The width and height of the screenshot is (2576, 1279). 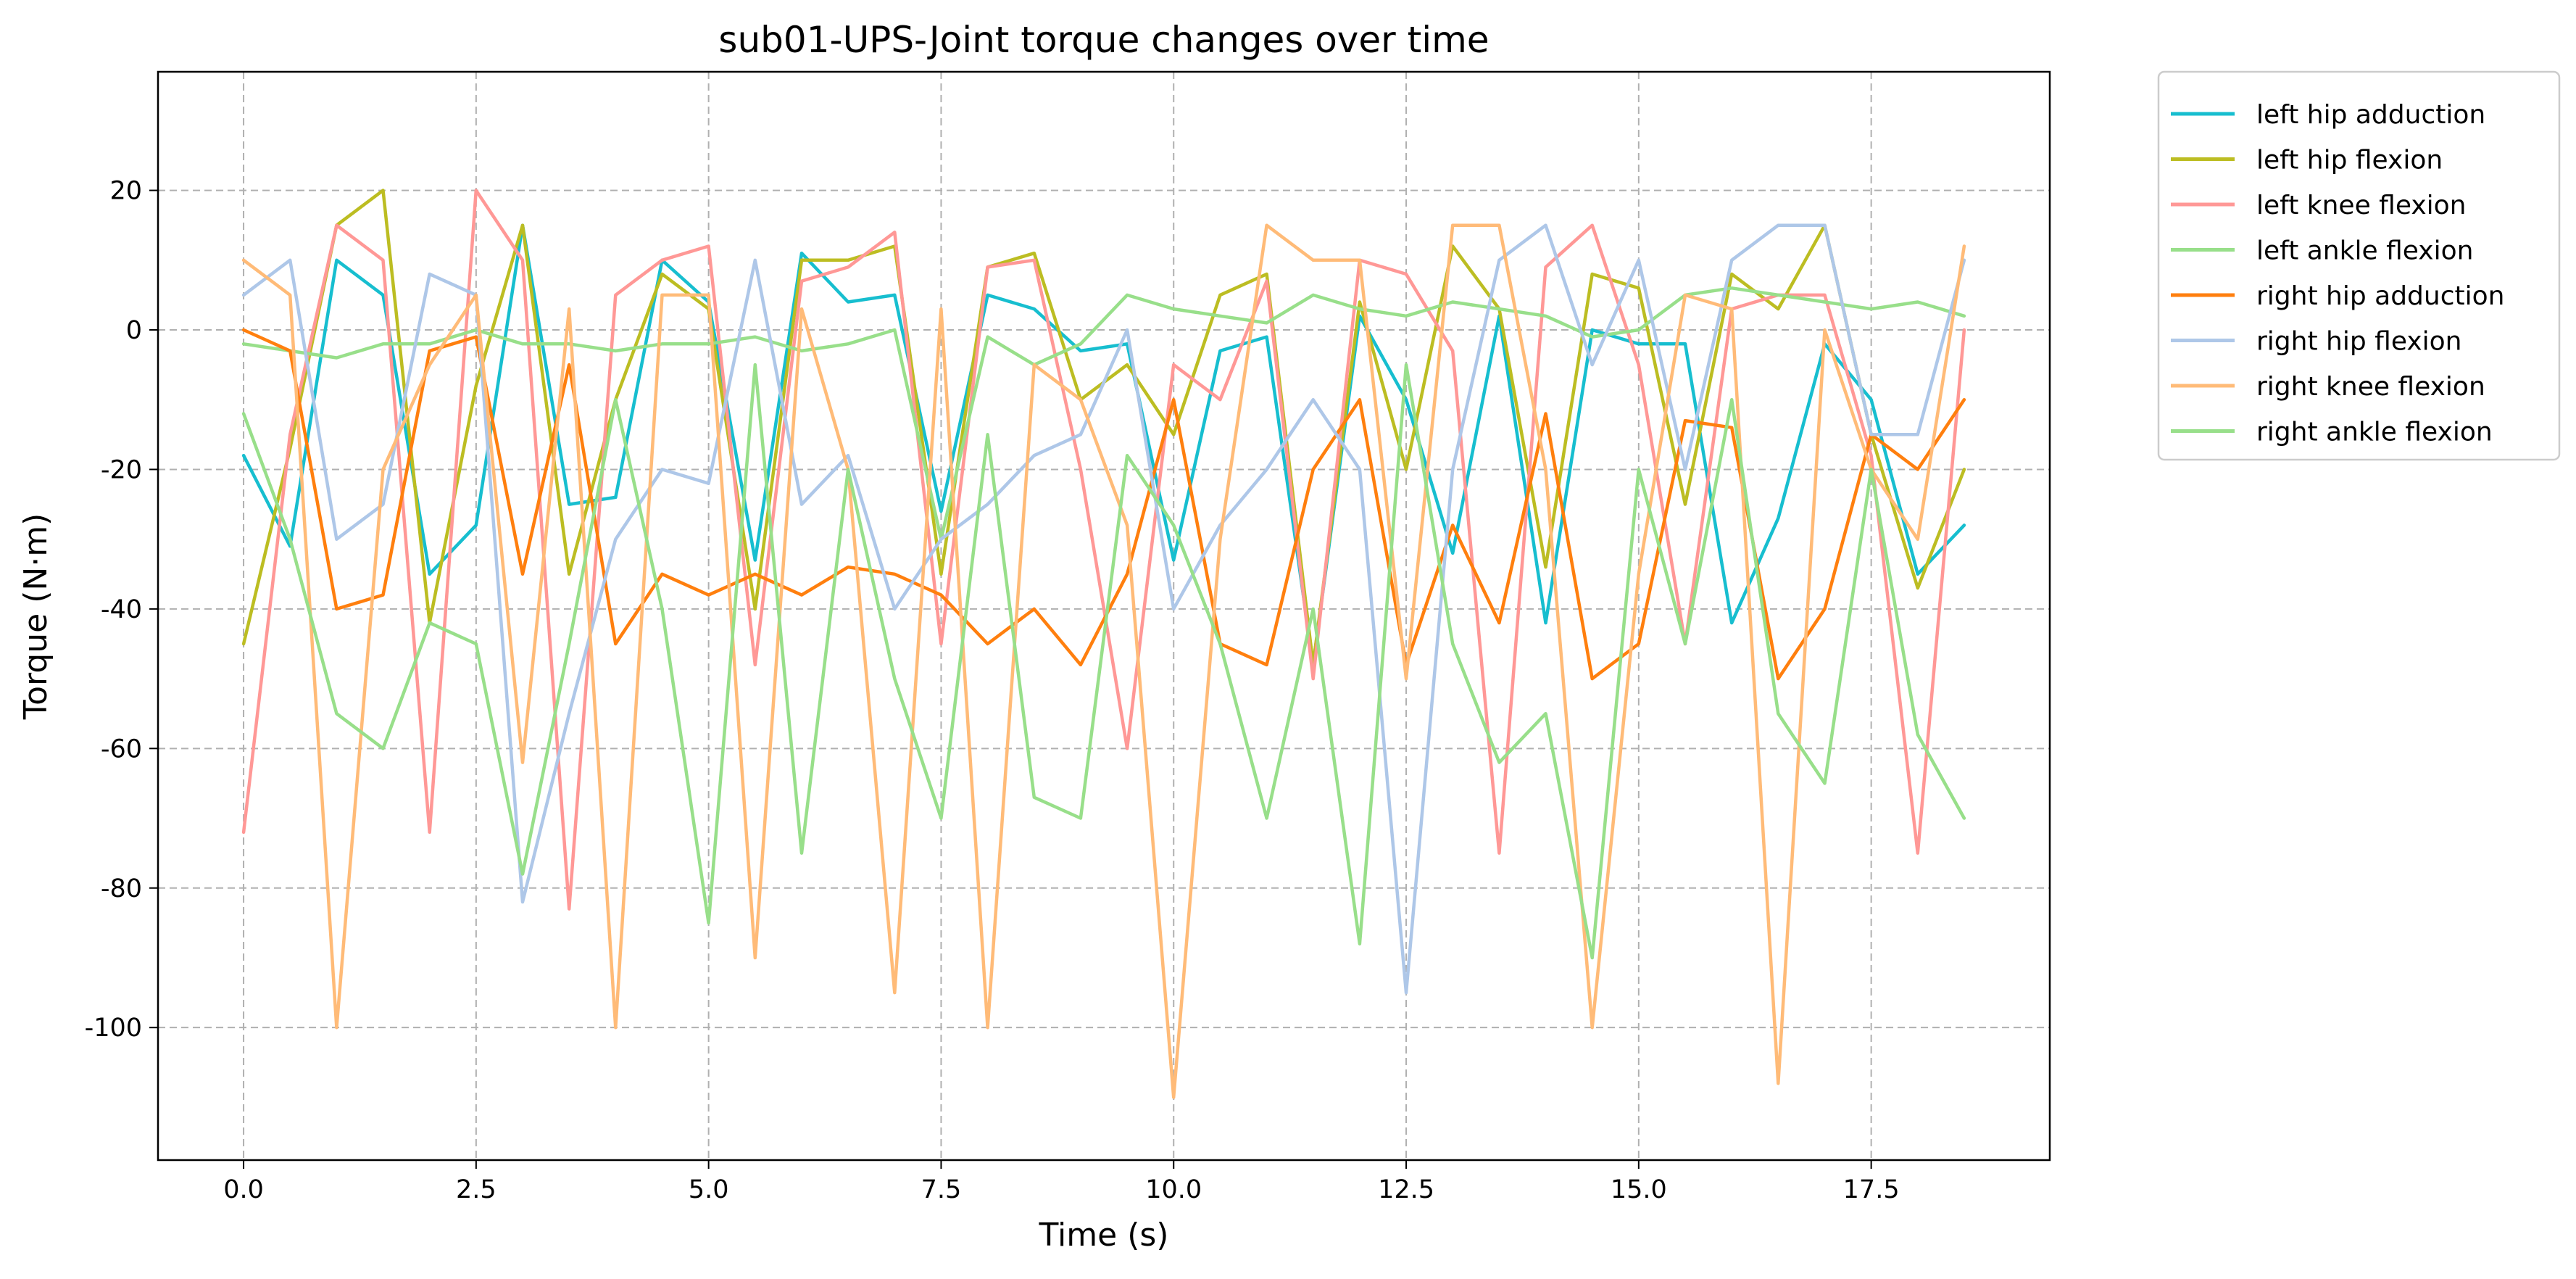 What do you see at coordinates (125, 191) in the screenshot?
I see `y-tick-label: 20` at bounding box center [125, 191].